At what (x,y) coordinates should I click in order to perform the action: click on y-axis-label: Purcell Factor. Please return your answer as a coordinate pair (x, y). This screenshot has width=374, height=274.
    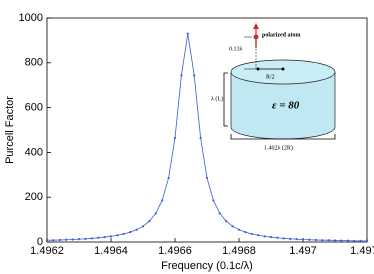
    Looking at the image, I should click on (10, 130).